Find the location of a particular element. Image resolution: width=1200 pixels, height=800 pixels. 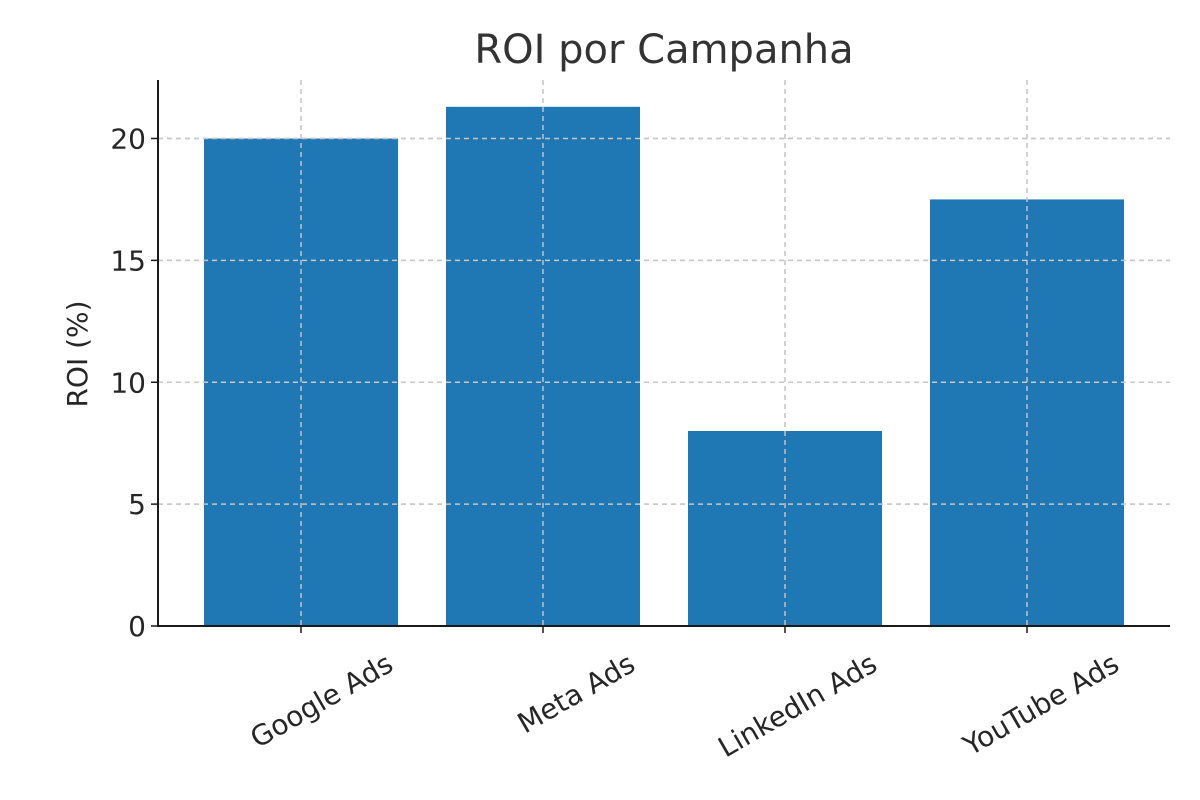

x-tick-label: Meta Ads is located at coordinates (576, 693).